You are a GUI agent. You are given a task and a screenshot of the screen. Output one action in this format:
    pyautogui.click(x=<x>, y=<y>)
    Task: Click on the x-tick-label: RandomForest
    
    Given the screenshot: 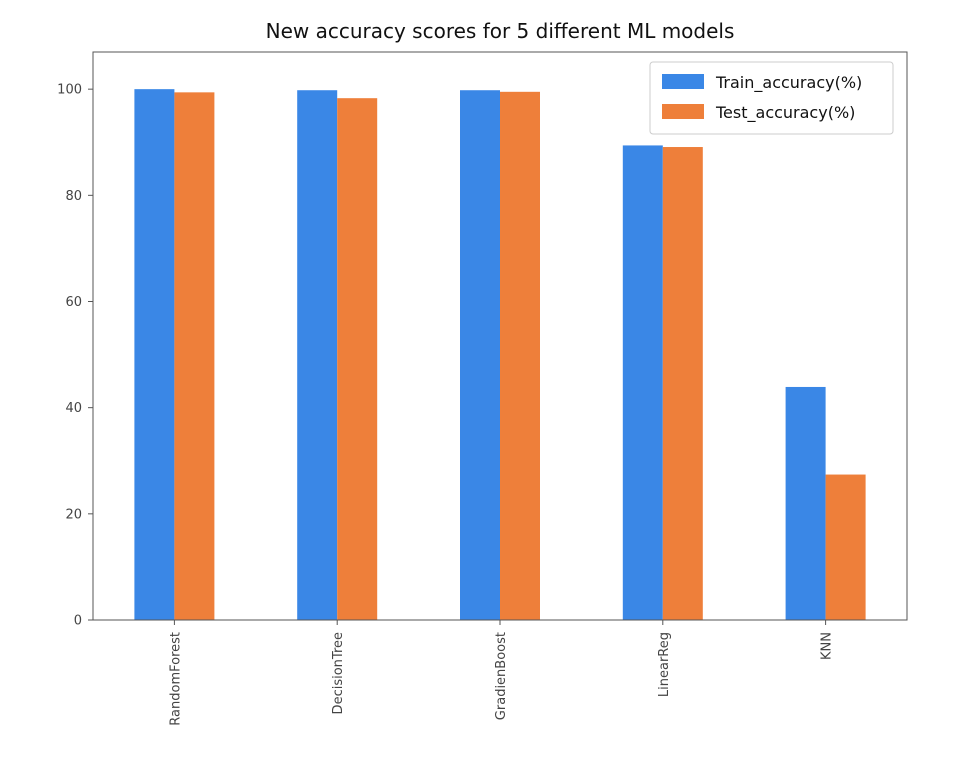 What is the action you would take?
    pyautogui.click(x=175, y=679)
    